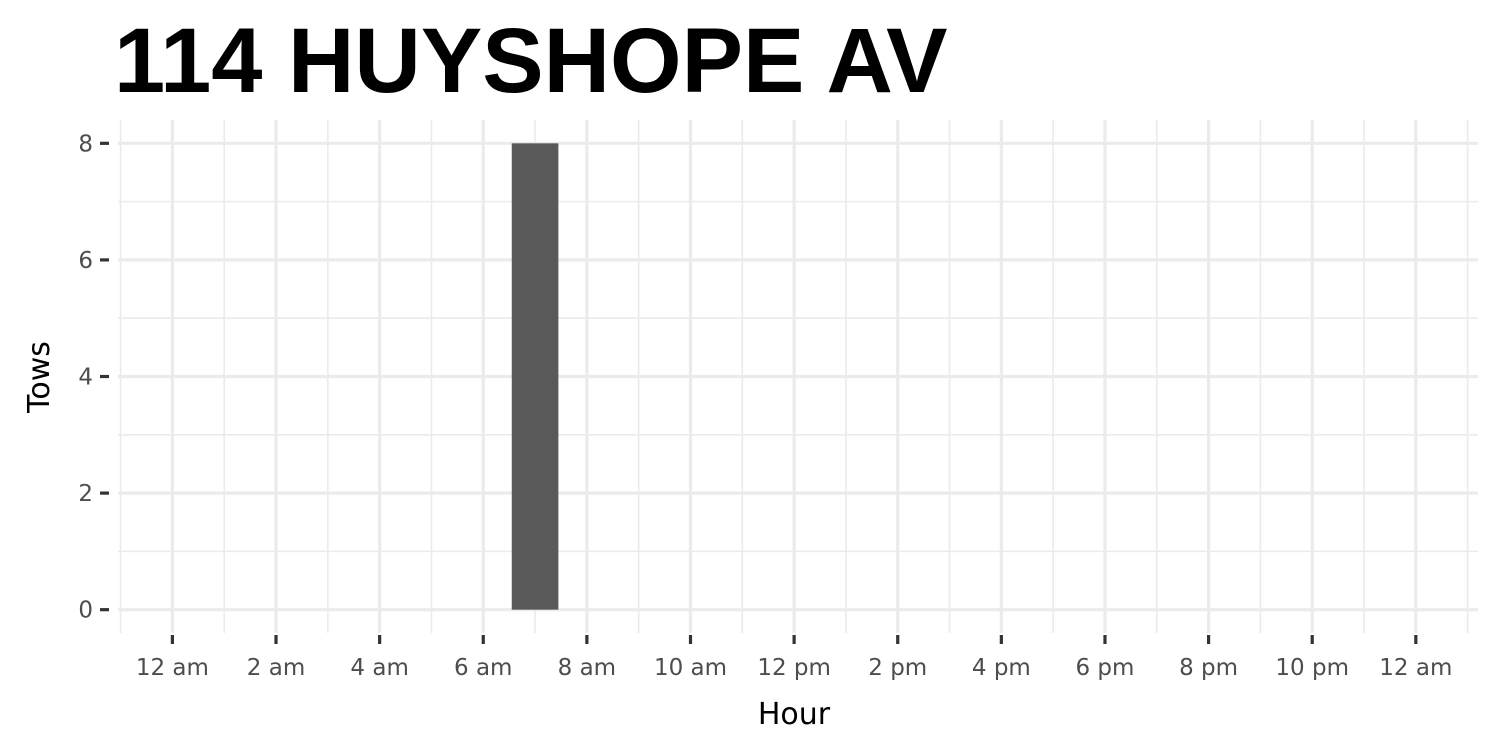  Describe the element at coordinates (483, 668) in the screenshot. I see `x-tick-label: 6 am` at that location.